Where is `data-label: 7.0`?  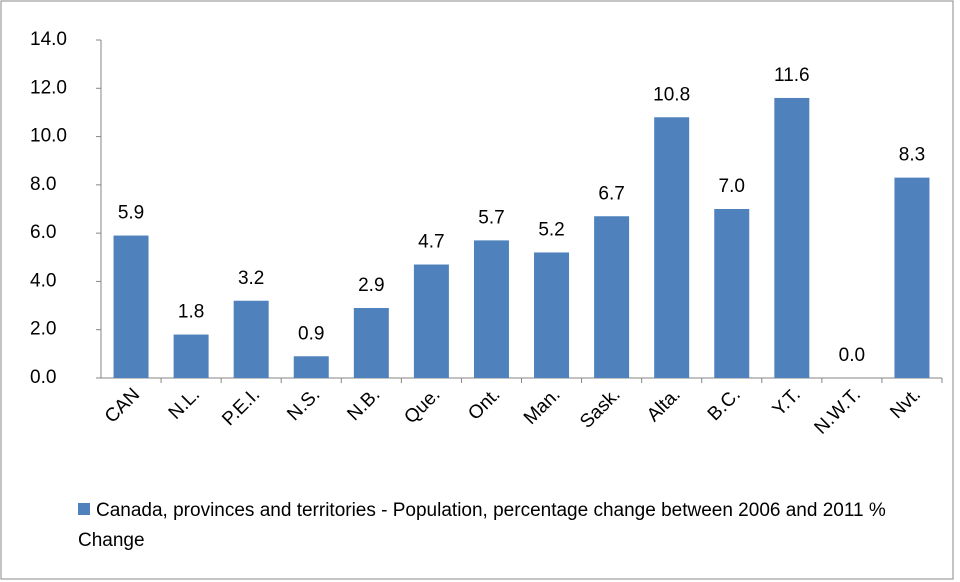 data-label: 7.0 is located at coordinates (732, 186).